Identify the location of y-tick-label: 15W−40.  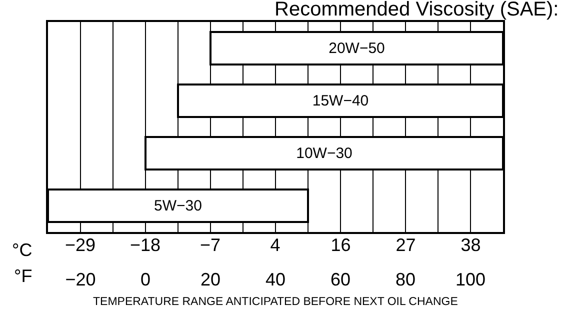
(340, 101).